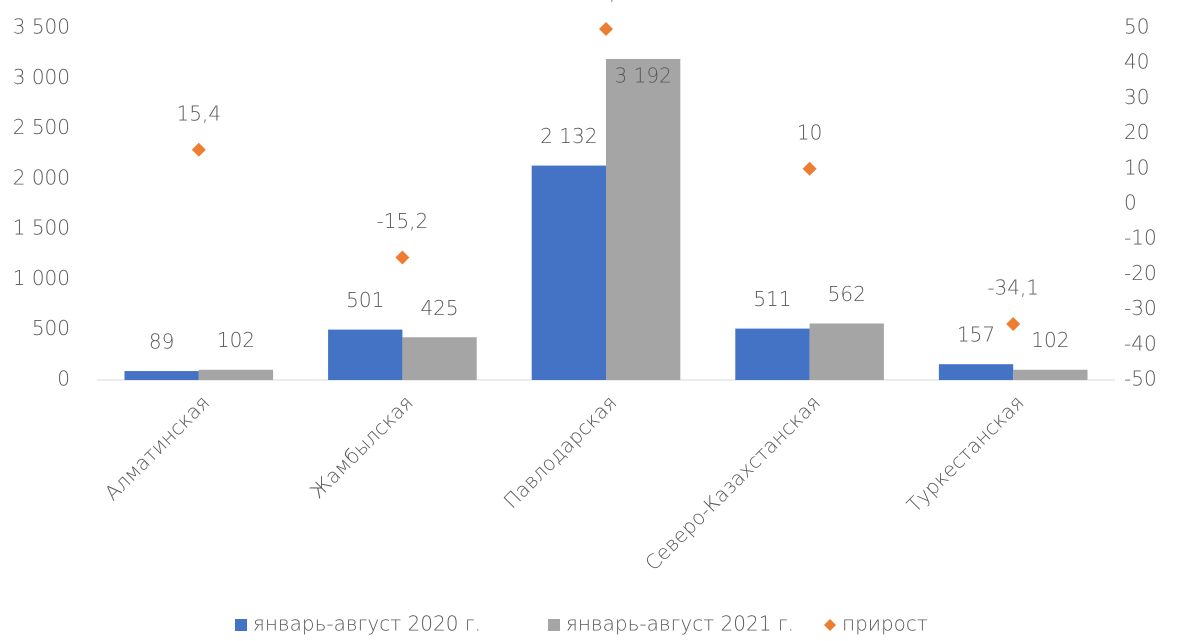  Describe the element at coordinates (63, 379) in the screenshot. I see `y-tick-label: 0` at that location.